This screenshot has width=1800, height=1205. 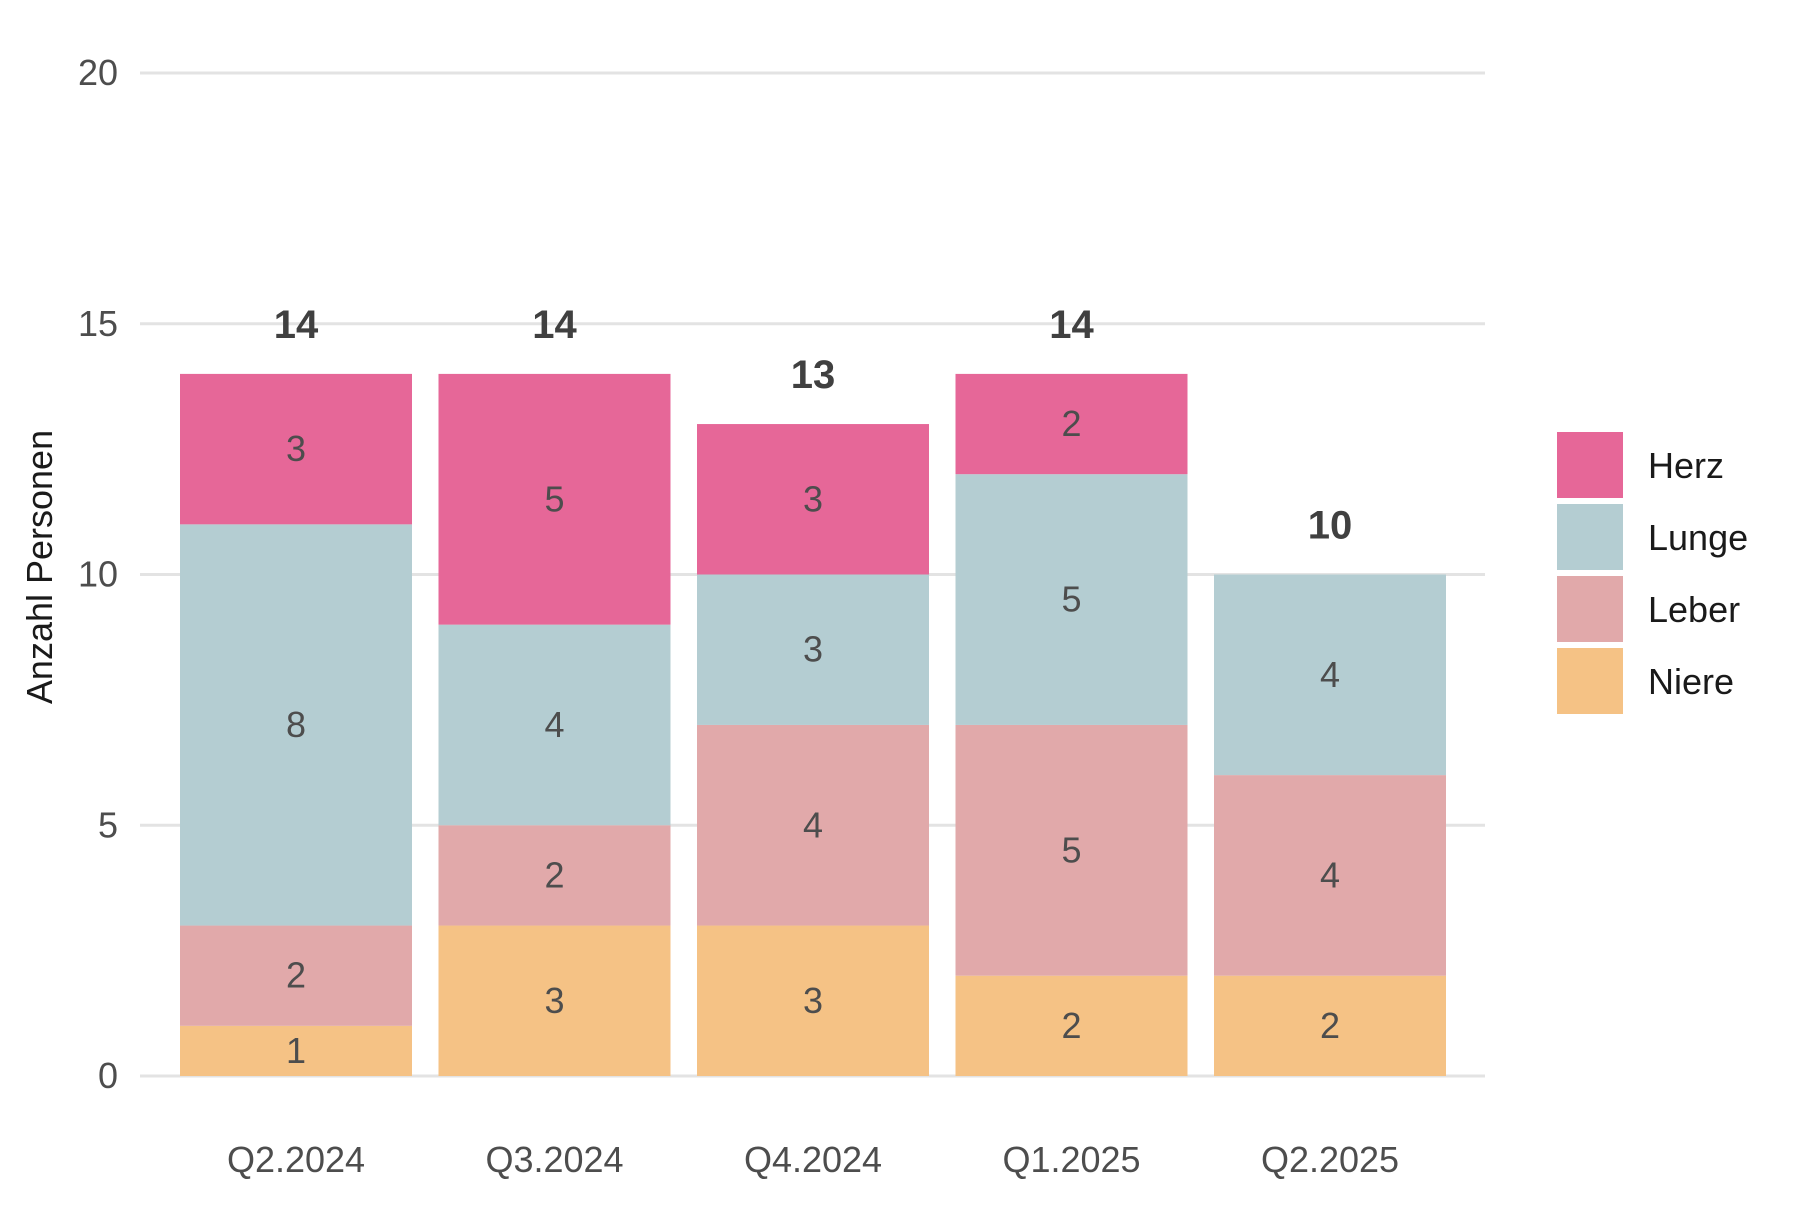 I want to click on x-axis: Q2.2024 Q3.2024 Q4.2024 Q1.2025 Q2.2025, so click(x=813, y=1159).